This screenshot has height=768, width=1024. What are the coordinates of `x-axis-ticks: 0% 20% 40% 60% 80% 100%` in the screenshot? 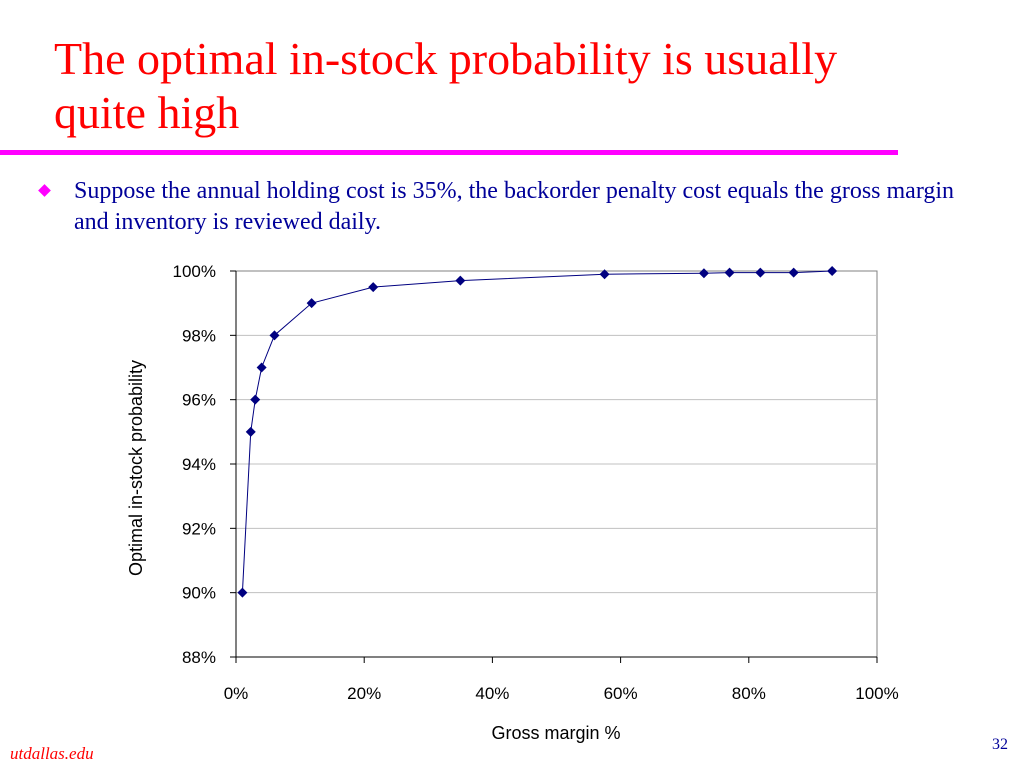 It's located at (561, 680).